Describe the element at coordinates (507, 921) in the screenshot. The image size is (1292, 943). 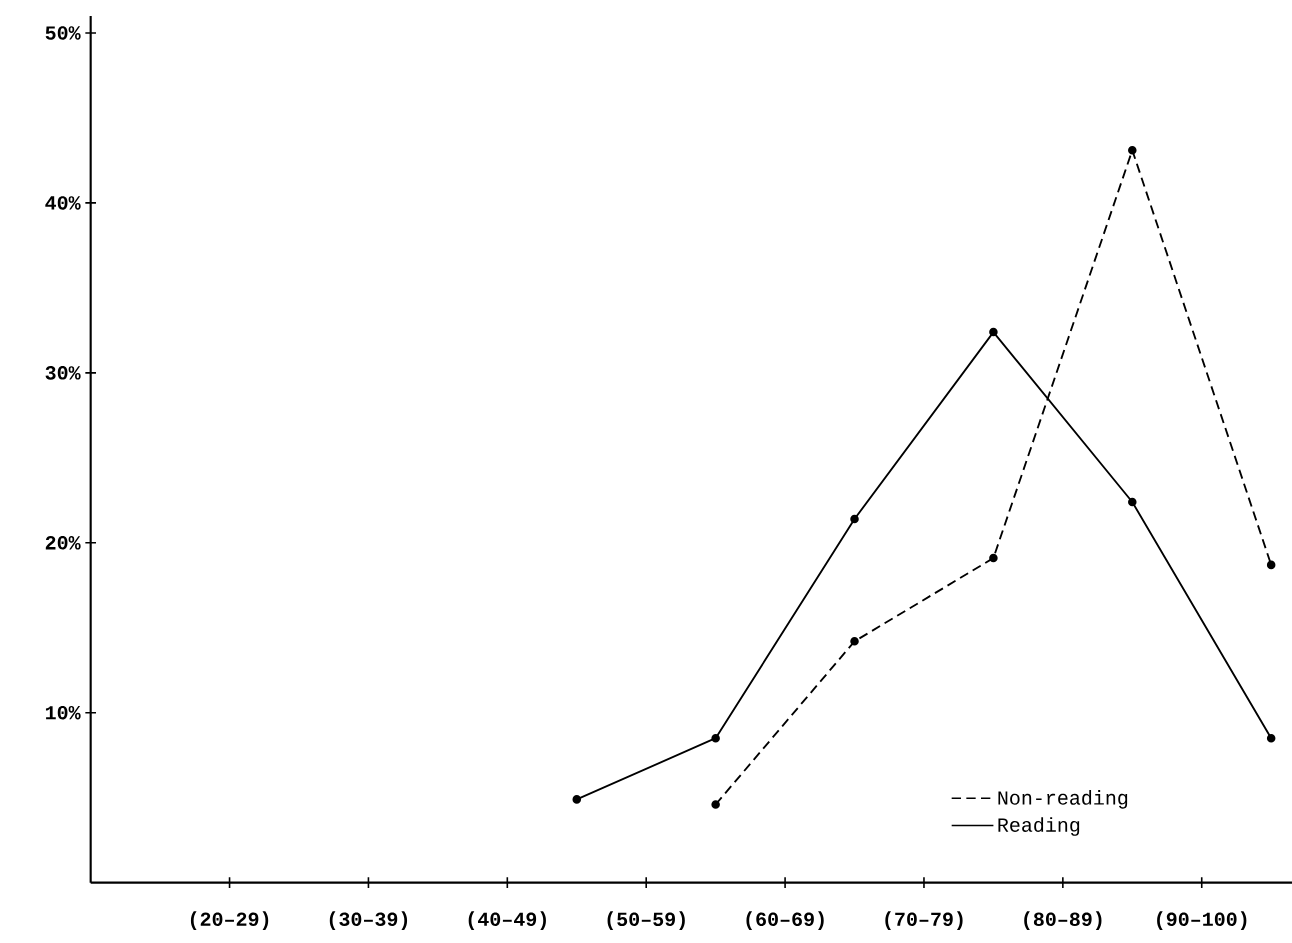
I see `x-tick-label: (40–49)` at that location.